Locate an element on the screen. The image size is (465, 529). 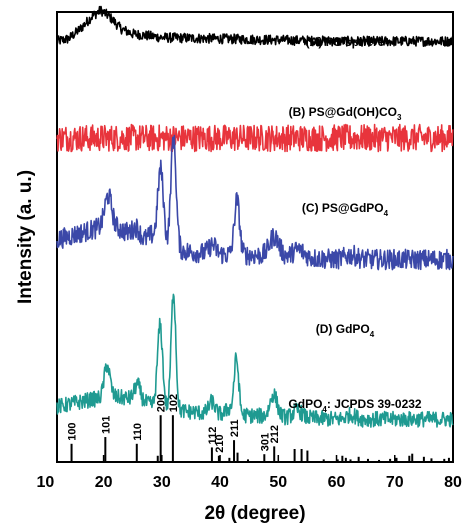
x-tick-label: 60 is located at coordinates (337, 482).